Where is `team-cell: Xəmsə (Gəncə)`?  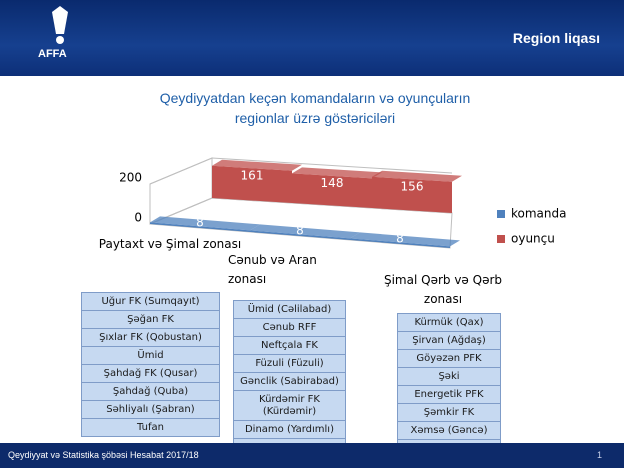 team-cell: Xəmsə (Gəncə) is located at coordinates (449, 431).